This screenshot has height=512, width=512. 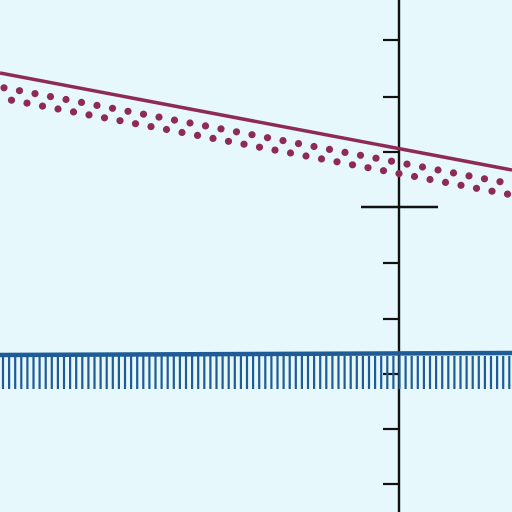 What do you see at coordinates (391, 262) in the screenshot?
I see `y-axis-ticks` at bounding box center [391, 262].